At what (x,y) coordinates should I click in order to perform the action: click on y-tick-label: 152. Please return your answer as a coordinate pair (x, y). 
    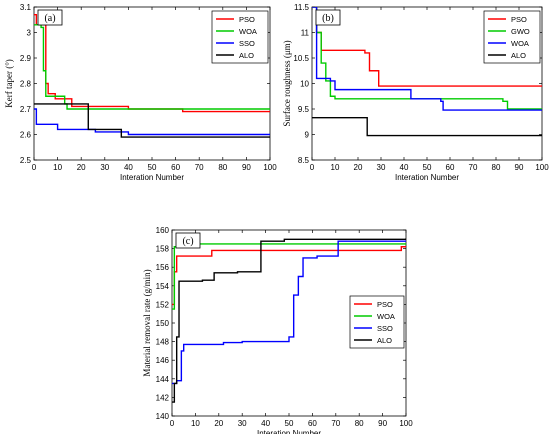
    Looking at the image, I should click on (163, 304).